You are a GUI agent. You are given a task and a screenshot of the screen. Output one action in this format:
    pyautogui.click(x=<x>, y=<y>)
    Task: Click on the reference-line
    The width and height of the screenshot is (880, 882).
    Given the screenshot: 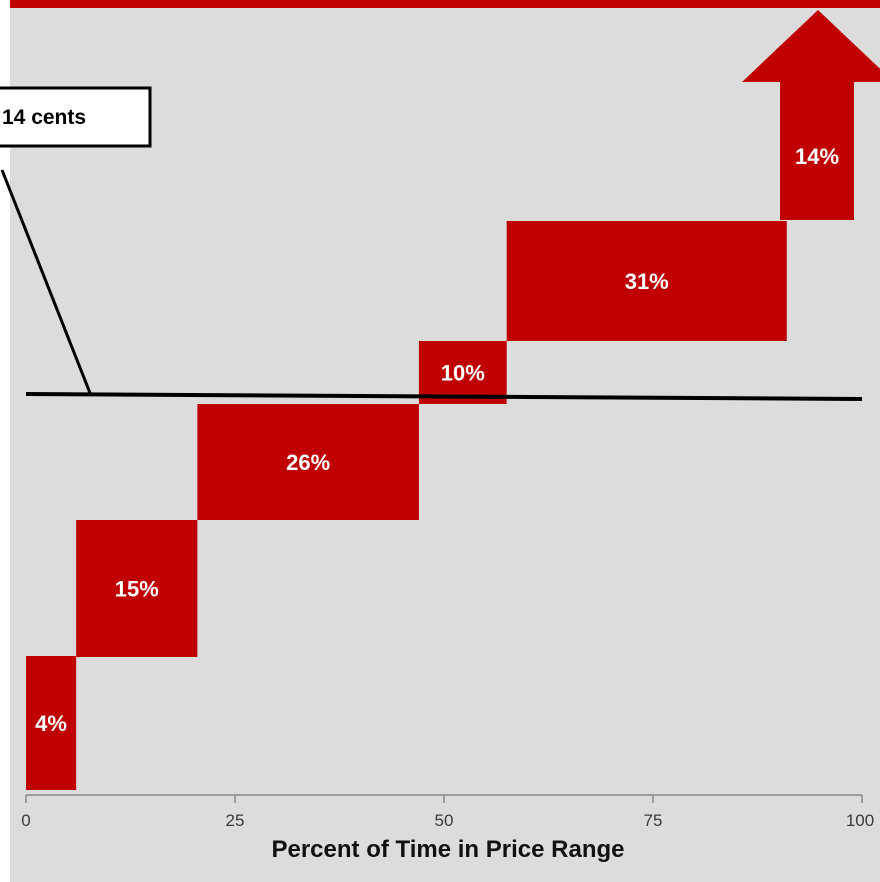 What is the action you would take?
    pyautogui.click(x=444, y=396)
    